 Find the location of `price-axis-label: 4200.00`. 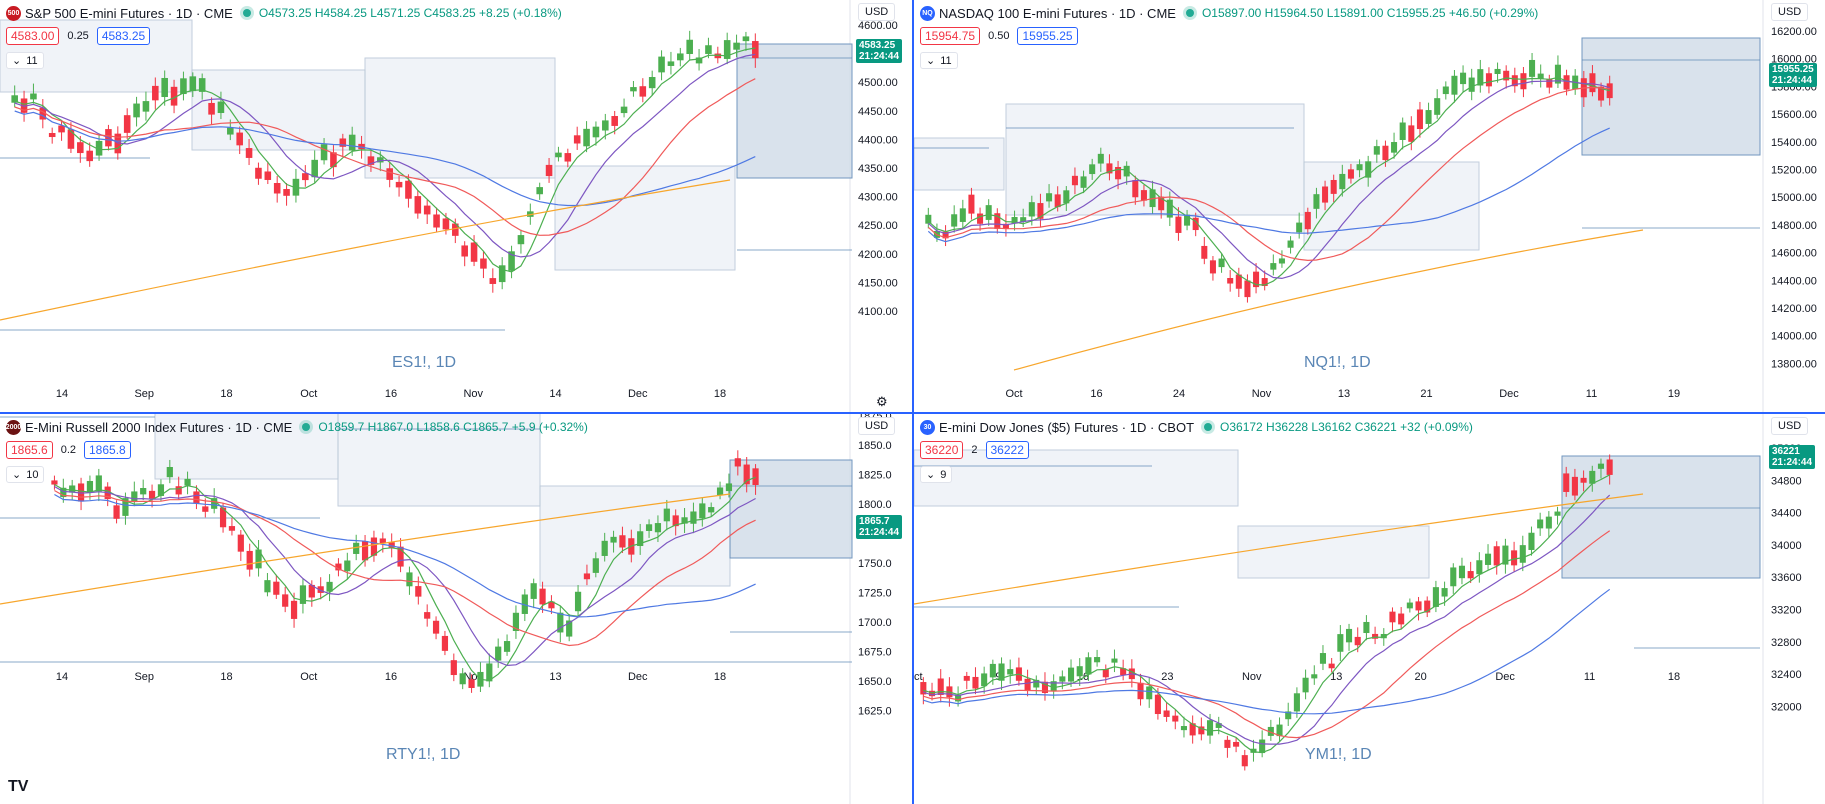

price-axis-label: 4200.00 is located at coordinates (878, 255).